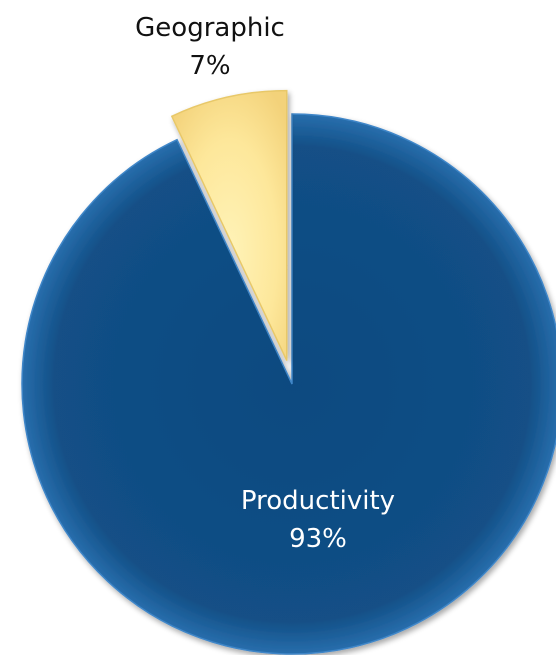 The image size is (556, 655). I want to click on slice-name: Geographic, so click(210, 28).